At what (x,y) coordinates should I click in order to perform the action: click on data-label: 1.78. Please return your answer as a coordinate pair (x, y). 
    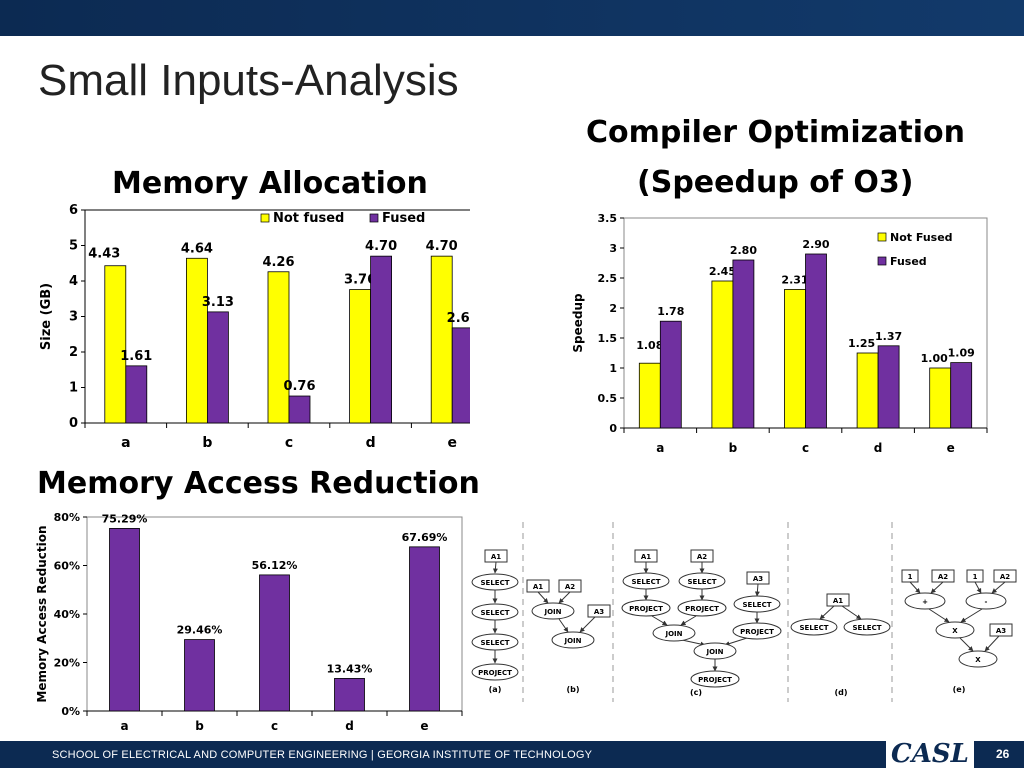
    Looking at the image, I should click on (670, 311).